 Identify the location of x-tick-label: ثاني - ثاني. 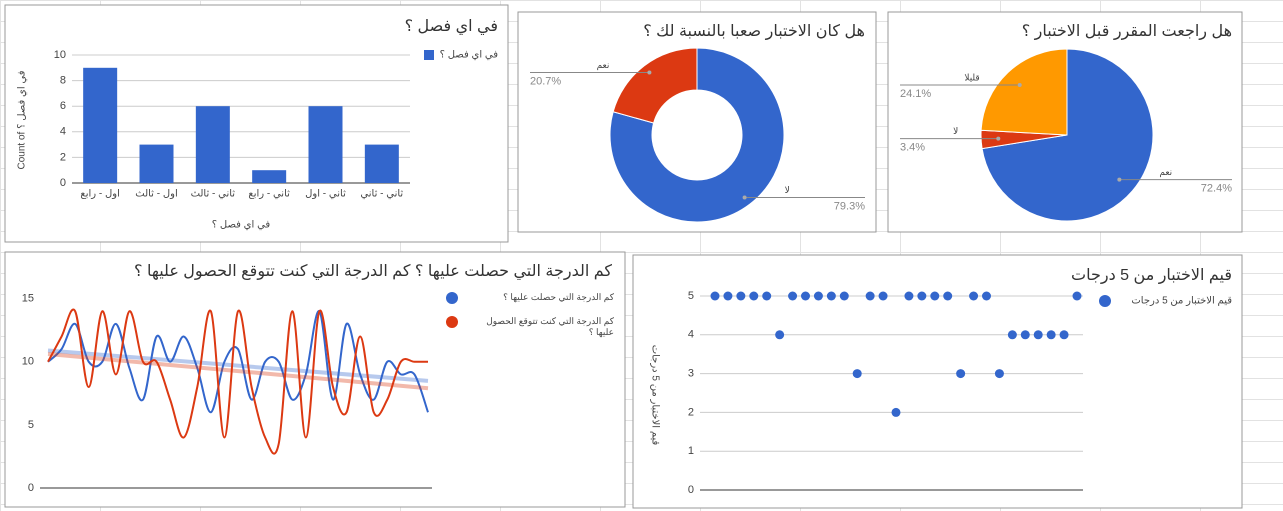
(381, 194).